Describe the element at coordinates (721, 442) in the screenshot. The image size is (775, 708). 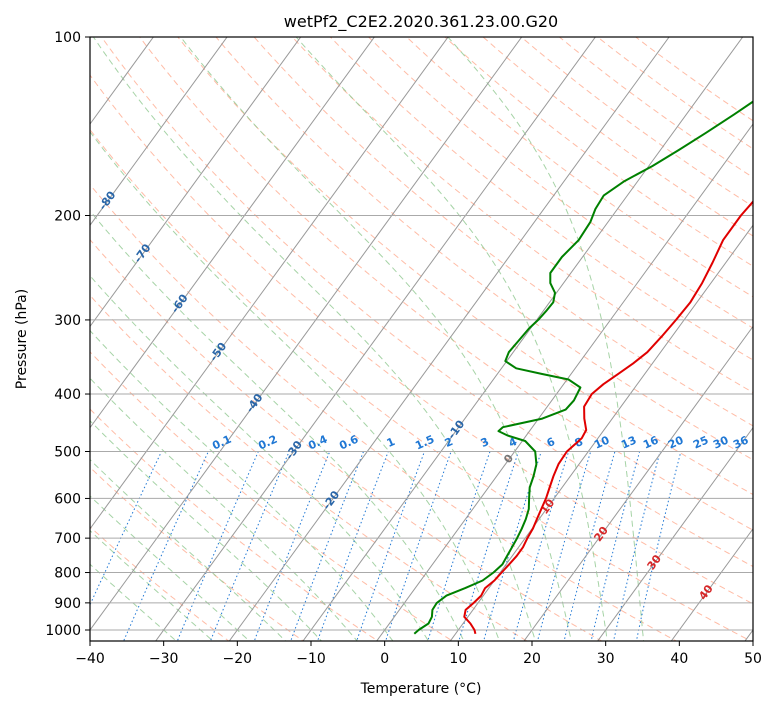
I see `mixing-ratio-label: 30` at that location.